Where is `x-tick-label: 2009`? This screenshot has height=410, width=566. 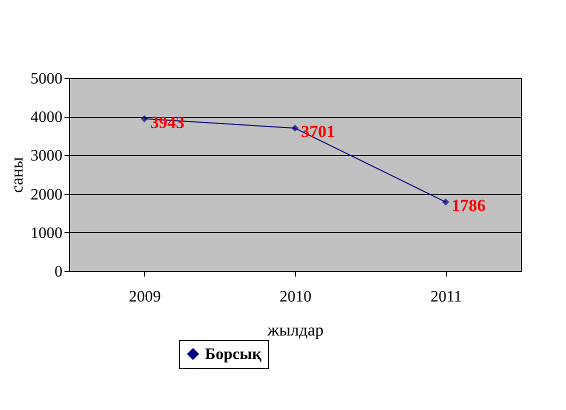
x-tick-label: 2009 is located at coordinates (144, 297).